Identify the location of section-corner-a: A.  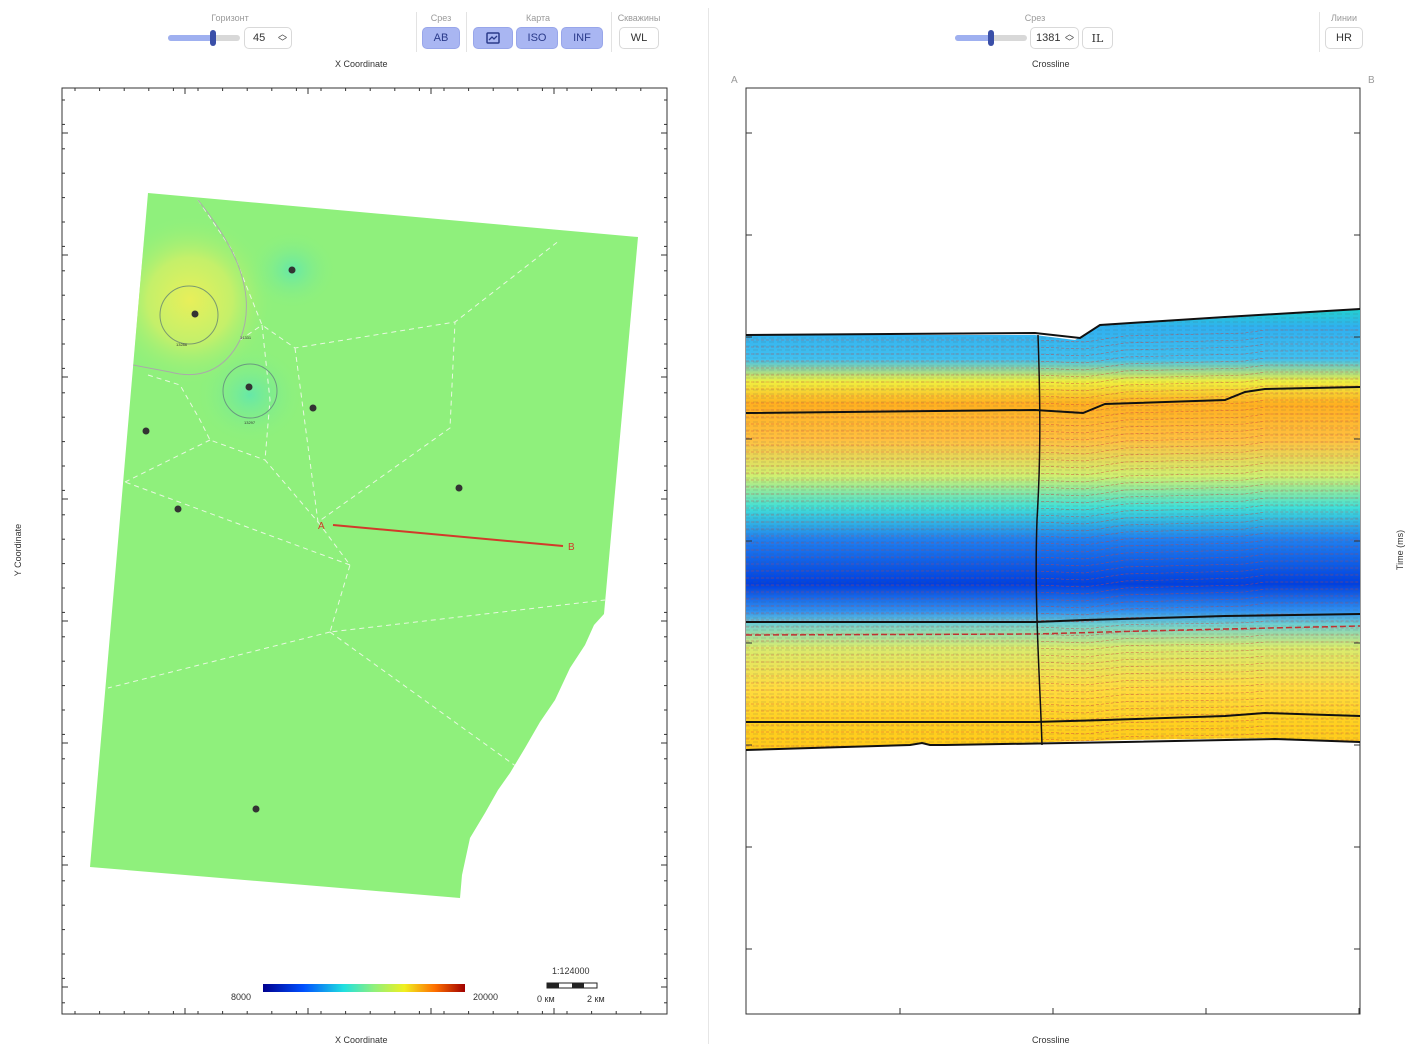
(734, 80).